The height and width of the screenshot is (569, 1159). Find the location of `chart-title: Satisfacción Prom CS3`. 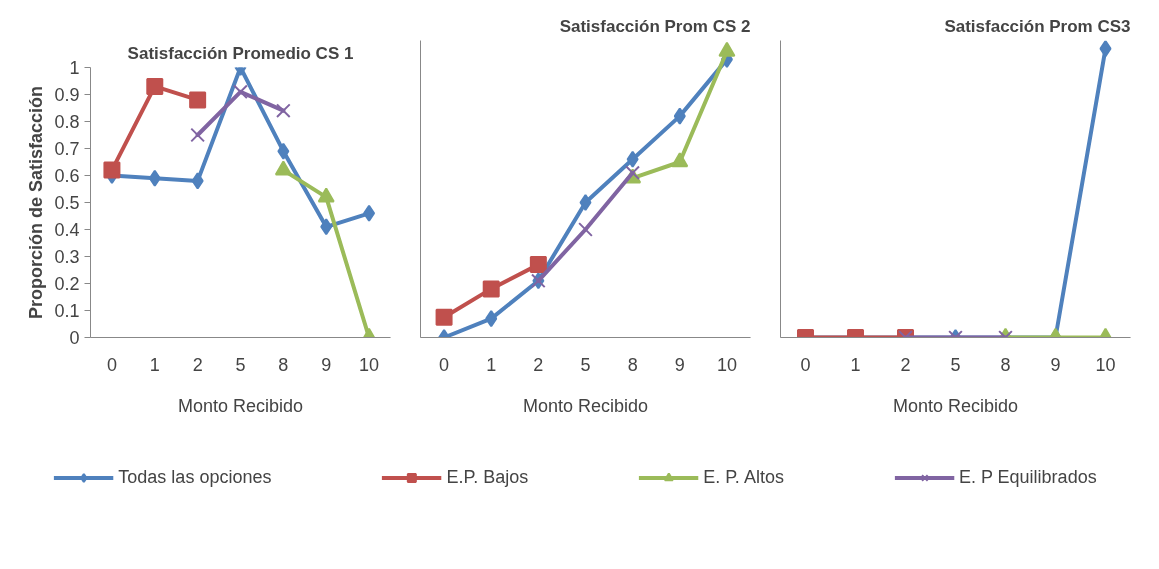

chart-title: Satisfacción Prom CS3 is located at coordinates (1037, 26).